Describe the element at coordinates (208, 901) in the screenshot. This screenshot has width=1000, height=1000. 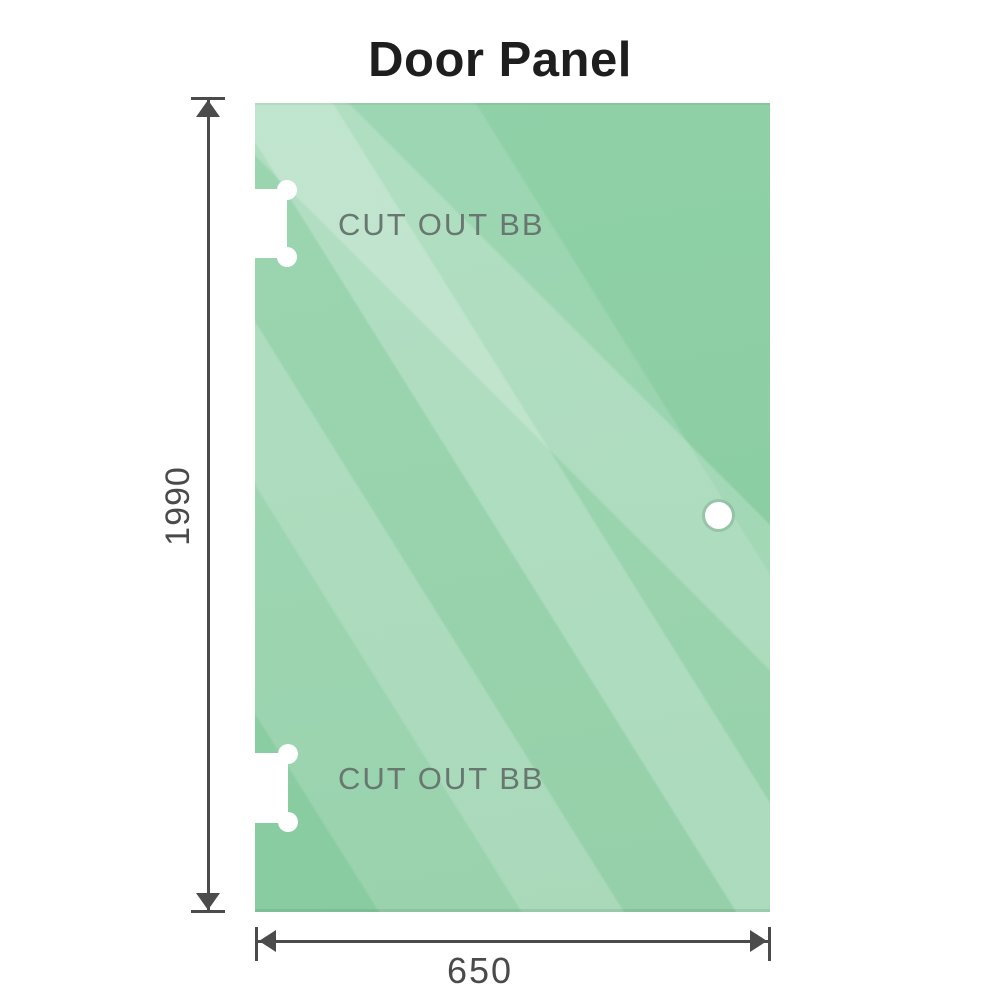
I see `arrow-down-icon` at that location.